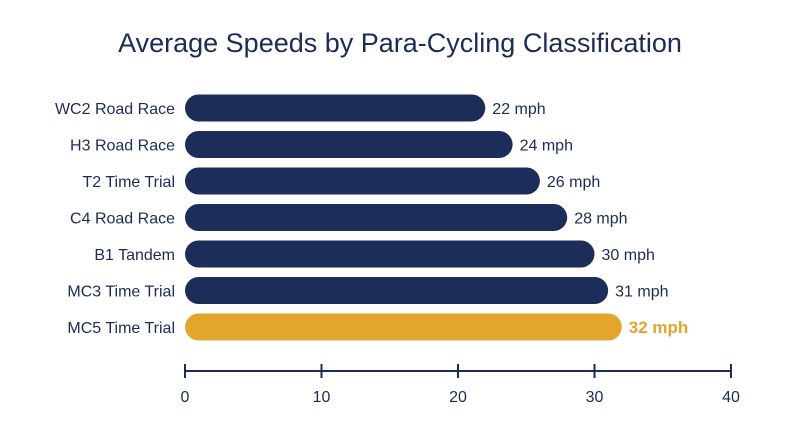 This screenshot has width=800, height=447. What do you see at coordinates (595, 397) in the screenshot?
I see `x-tick-label: 30` at bounding box center [595, 397].